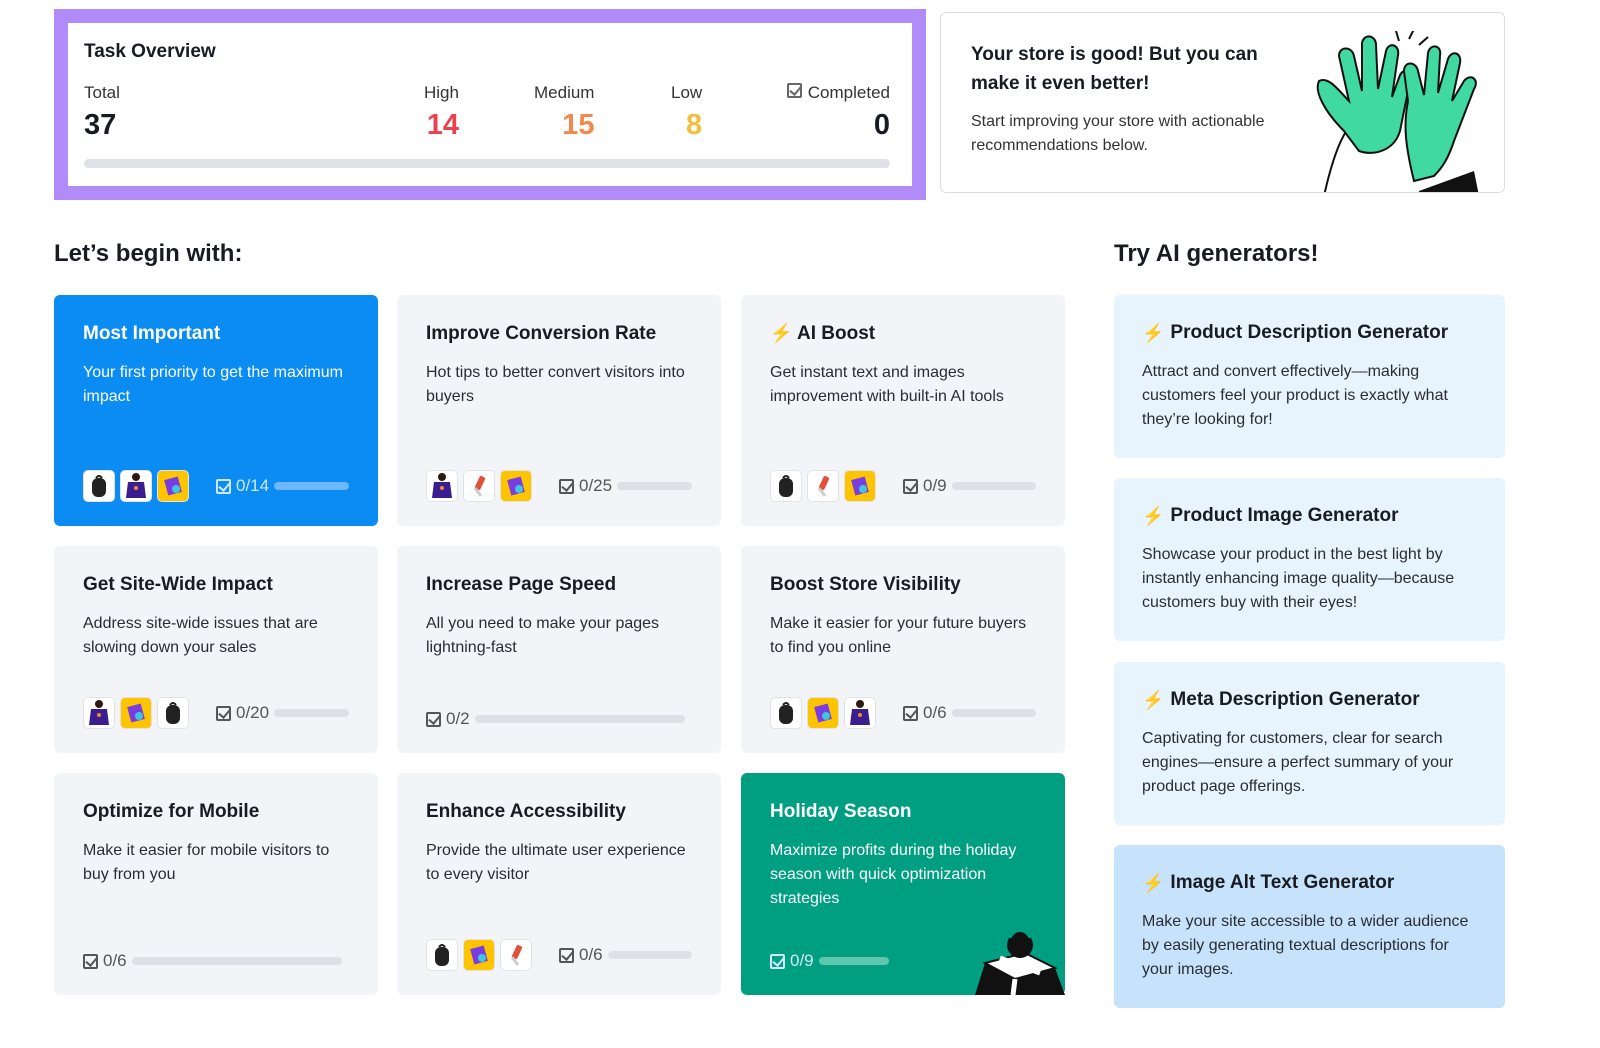 Image resolution: width=1600 pixels, height=1048 pixels. What do you see at coordinates (526, 811) in the screenshot?
I see `card-title-text: Enhance Accessibility` at bounding box center [526, 811].